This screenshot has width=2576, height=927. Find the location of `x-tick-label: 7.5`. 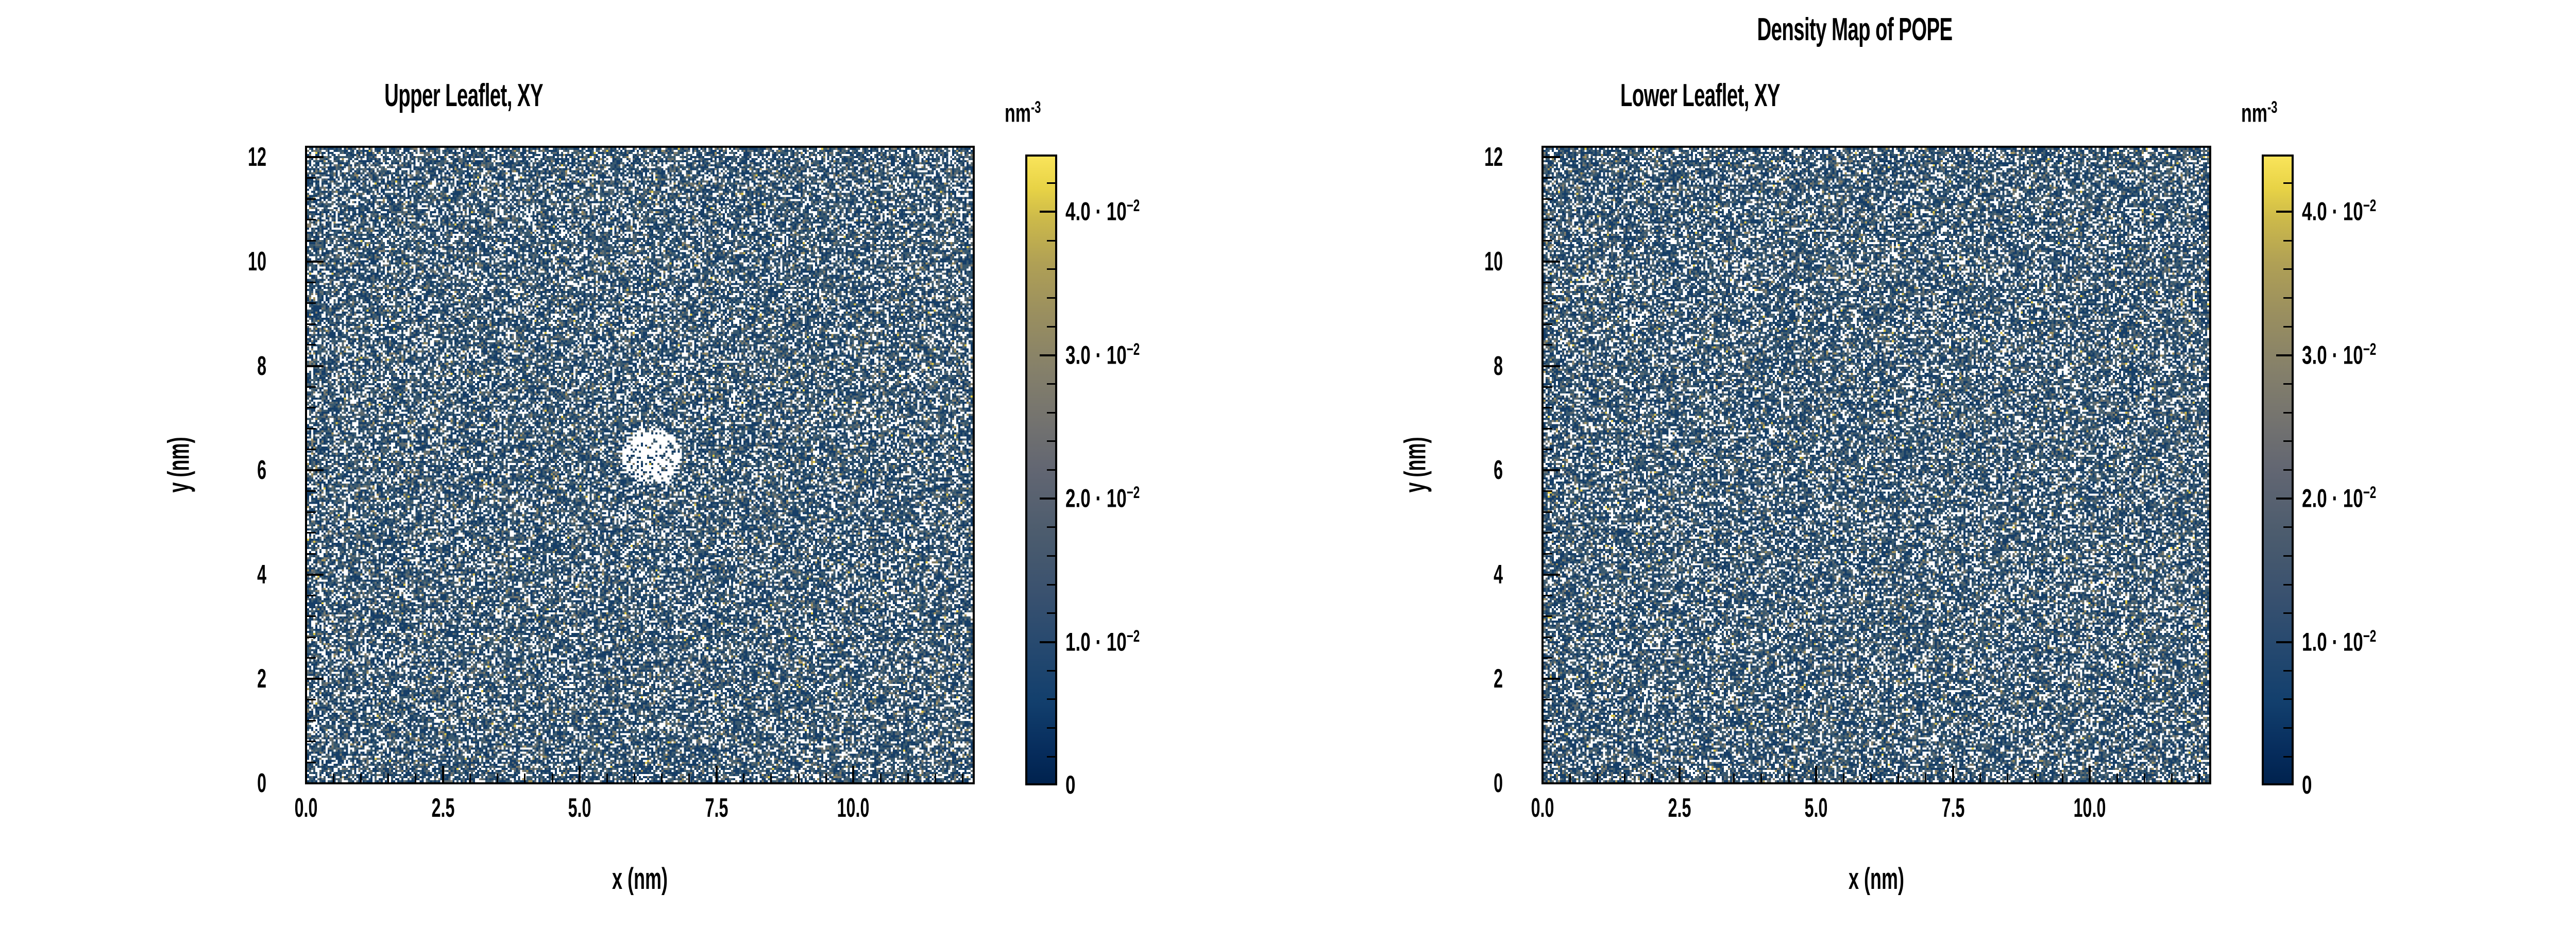

x-tick-label: 7.5 is located at coordinates (1953, 808).